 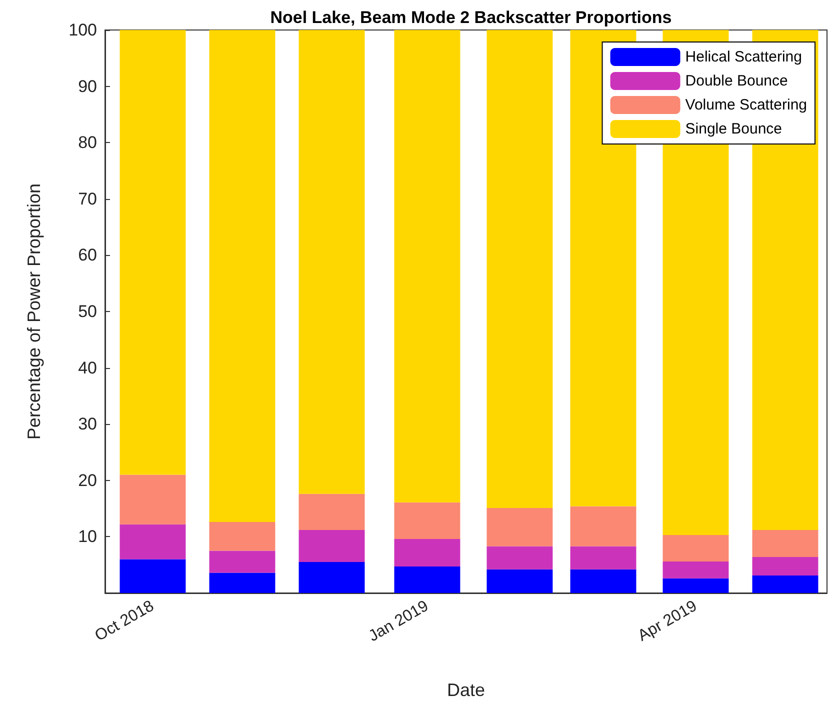 I want to click on chart-title: Noel Lake, Beam Mode 2 Backscatter Proportions, so click(x=471, y=17).